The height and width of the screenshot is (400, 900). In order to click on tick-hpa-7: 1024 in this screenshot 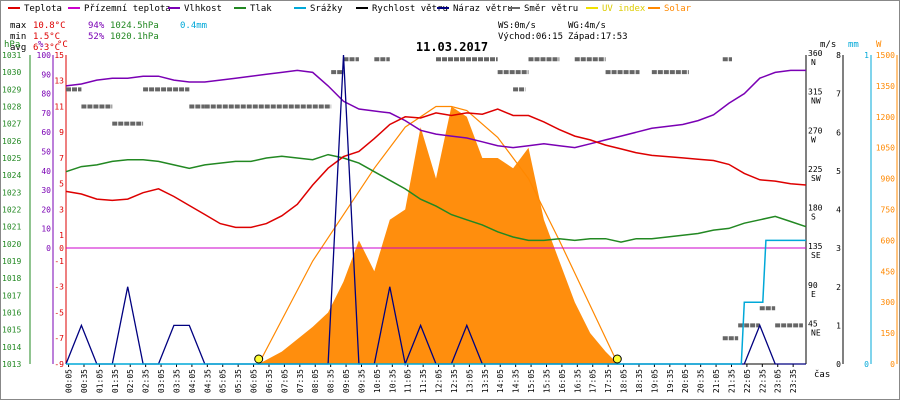, I will do `click(11, 175)`.